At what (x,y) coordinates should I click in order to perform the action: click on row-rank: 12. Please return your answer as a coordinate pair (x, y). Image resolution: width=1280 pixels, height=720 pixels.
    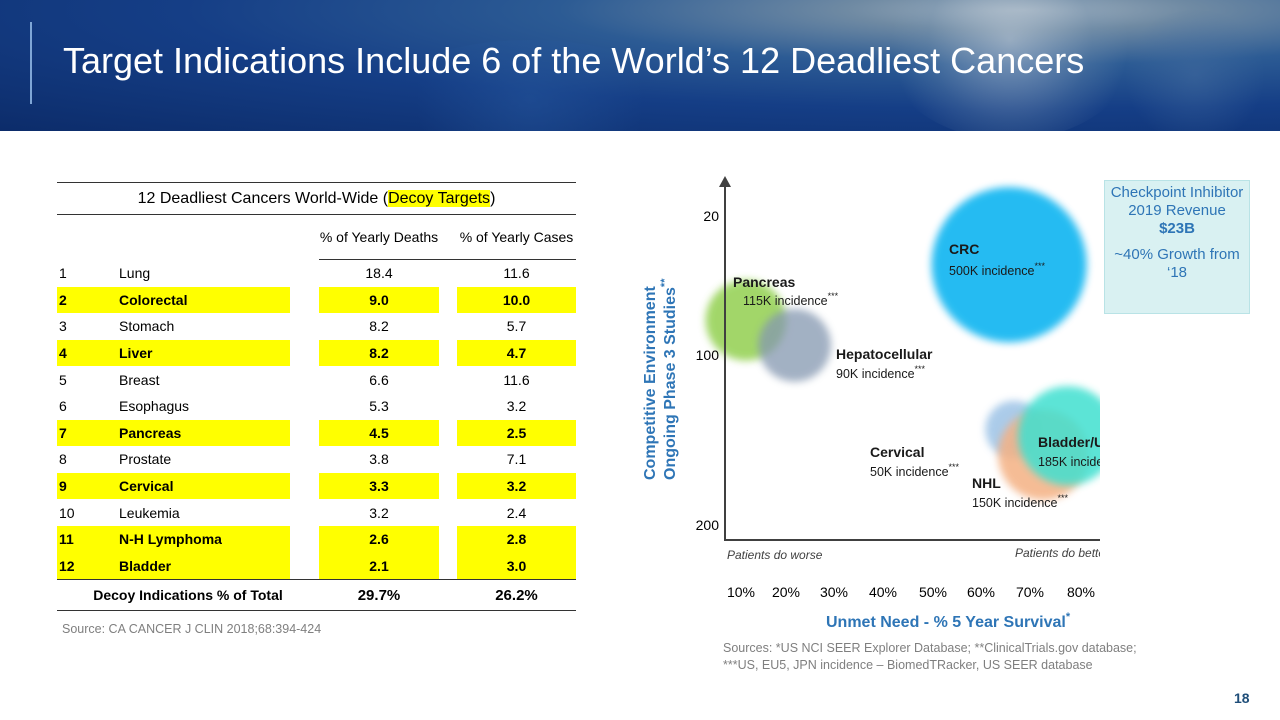
    Looking at the image, I should click on (88, 566).